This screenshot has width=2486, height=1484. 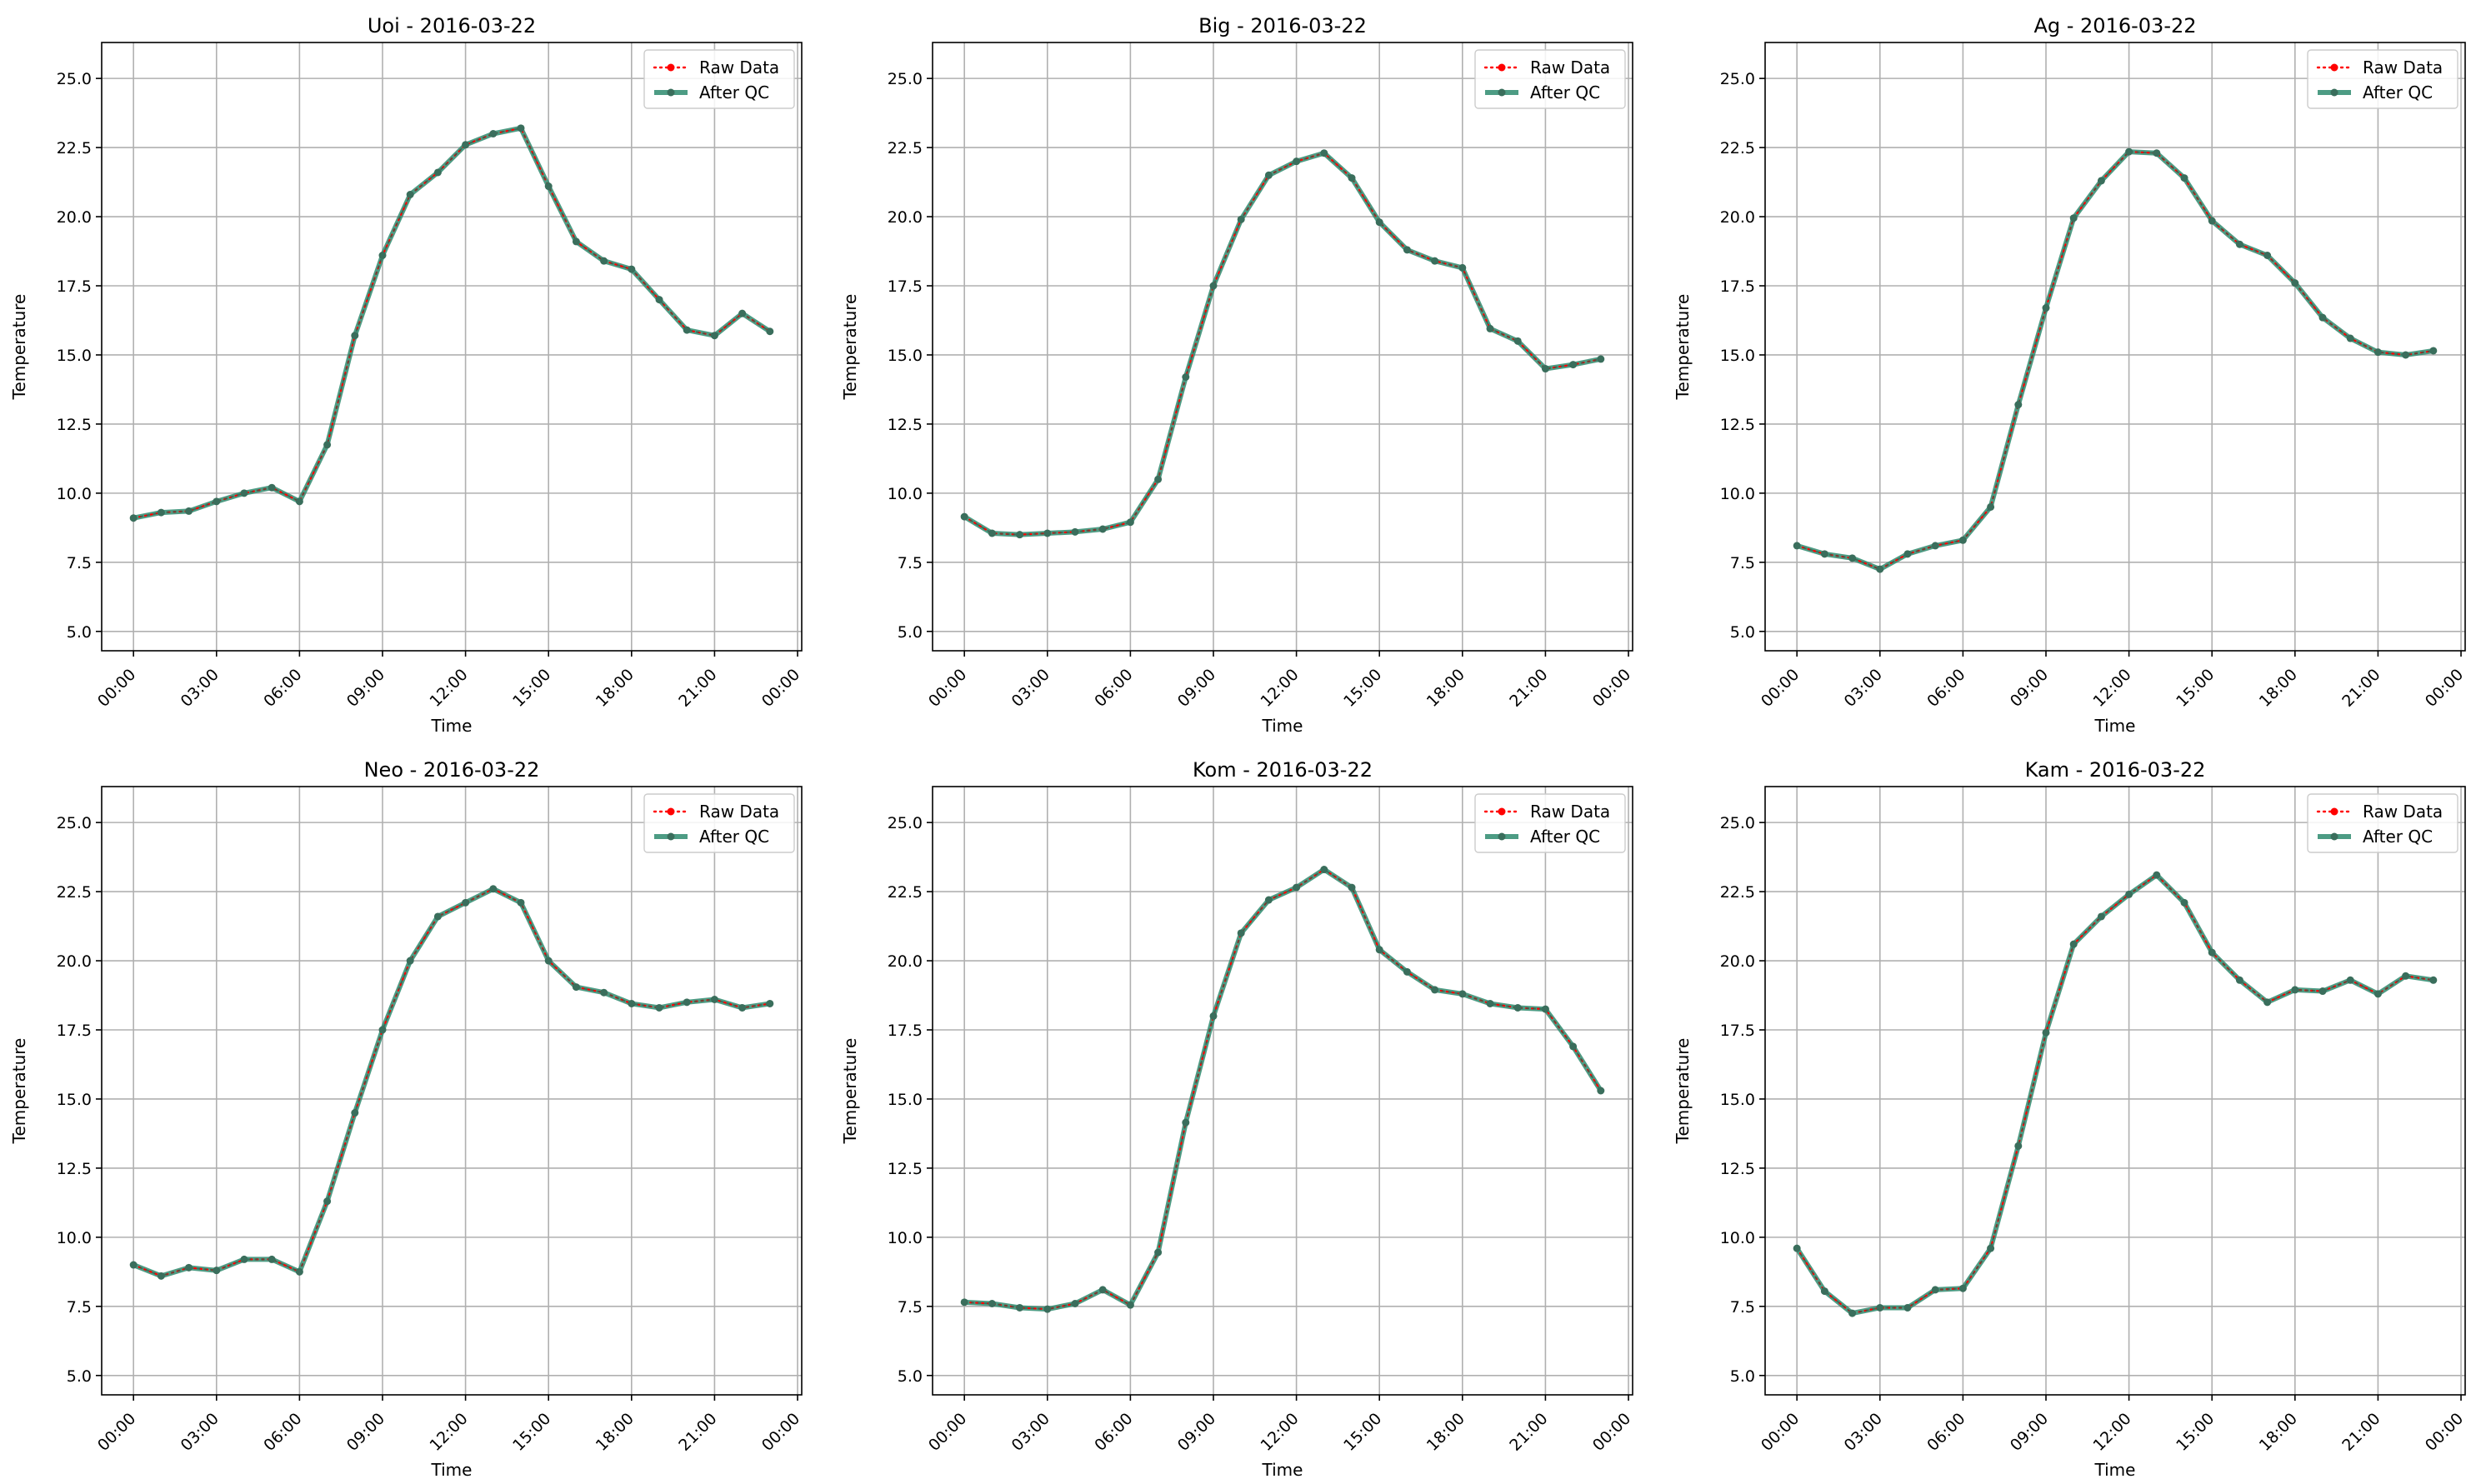 What do you see at coordinates (2403, 812) in the screenshot?
I see `legend-label-raw-data: Raw Data` at bounding box center [2403, 812].